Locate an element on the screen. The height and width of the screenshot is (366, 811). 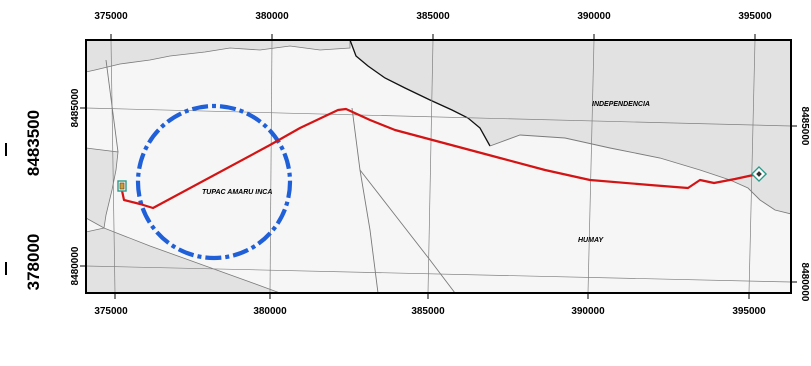
left-axis: 8485000 8480000 is located at coordinates (78, 186).